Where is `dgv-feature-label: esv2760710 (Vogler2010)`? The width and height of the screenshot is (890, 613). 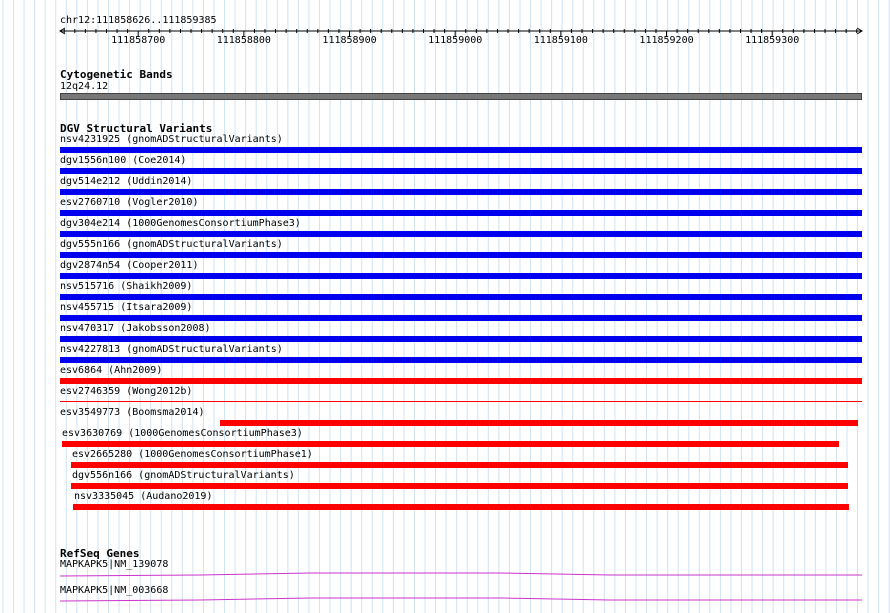 dgv-feature-label: esv2760710 (Vogler2010) is located at coordinates (129, 202).